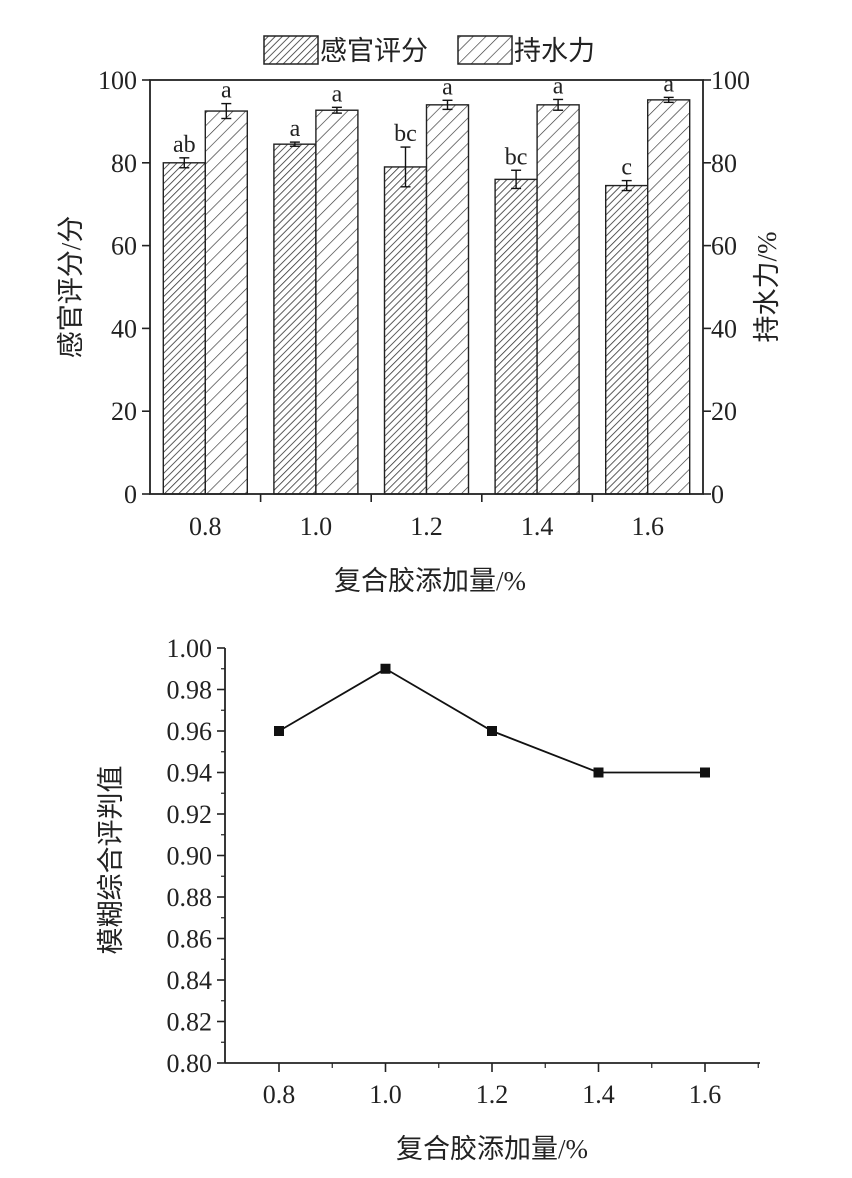  What do you see at coordinates (374, 51) in the screenshot?
I see `legend-label-sensory: 感官评分` at bounding box center [374, 51].